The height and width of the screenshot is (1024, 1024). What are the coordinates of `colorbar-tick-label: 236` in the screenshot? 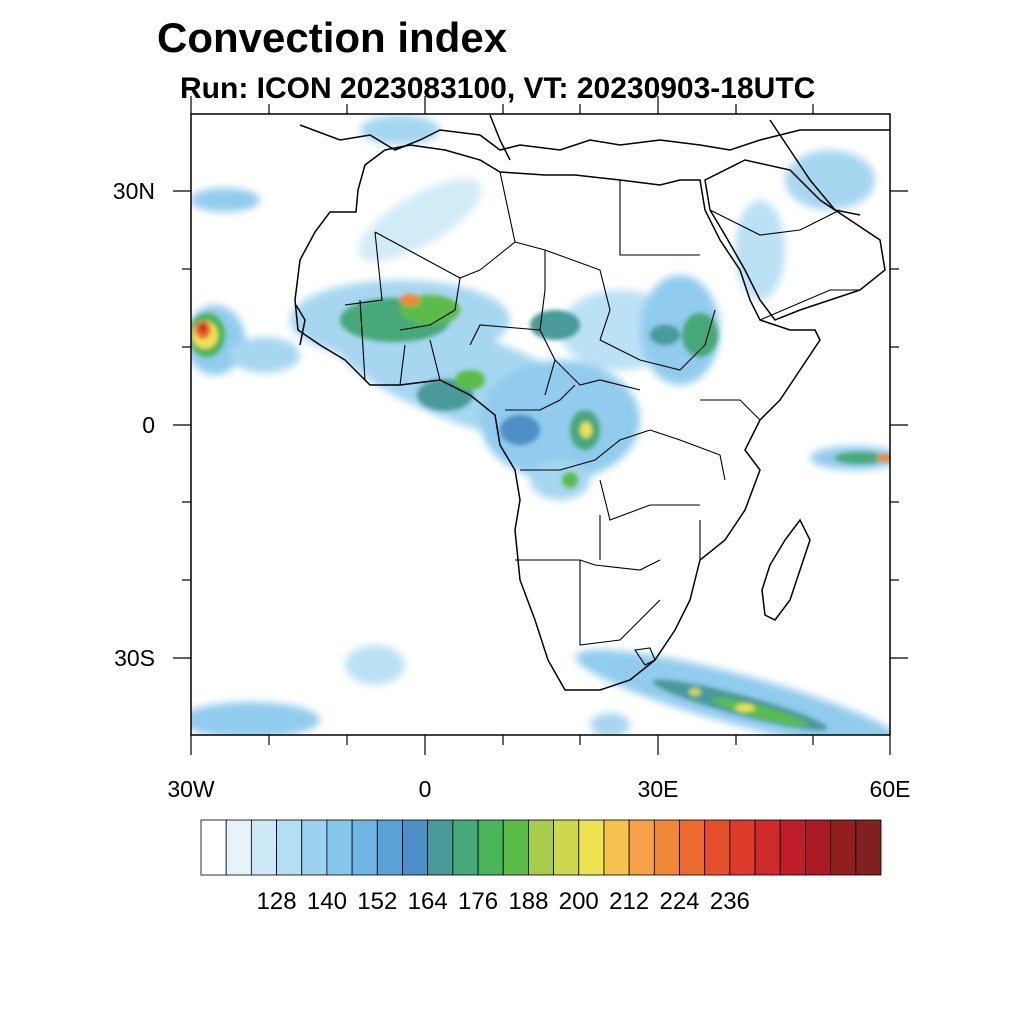 It's located at (729, 901).